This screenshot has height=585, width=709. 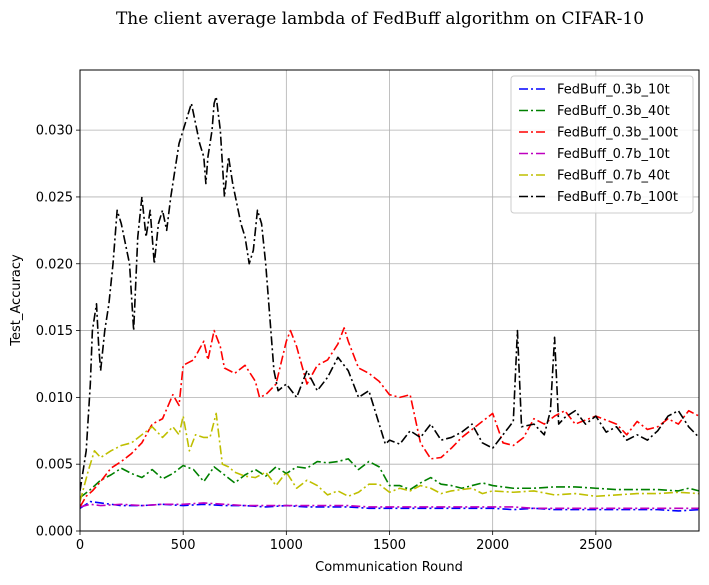 I want to click on series-line-fedbuff-0-3b-40t, so click(x=389, y=478).